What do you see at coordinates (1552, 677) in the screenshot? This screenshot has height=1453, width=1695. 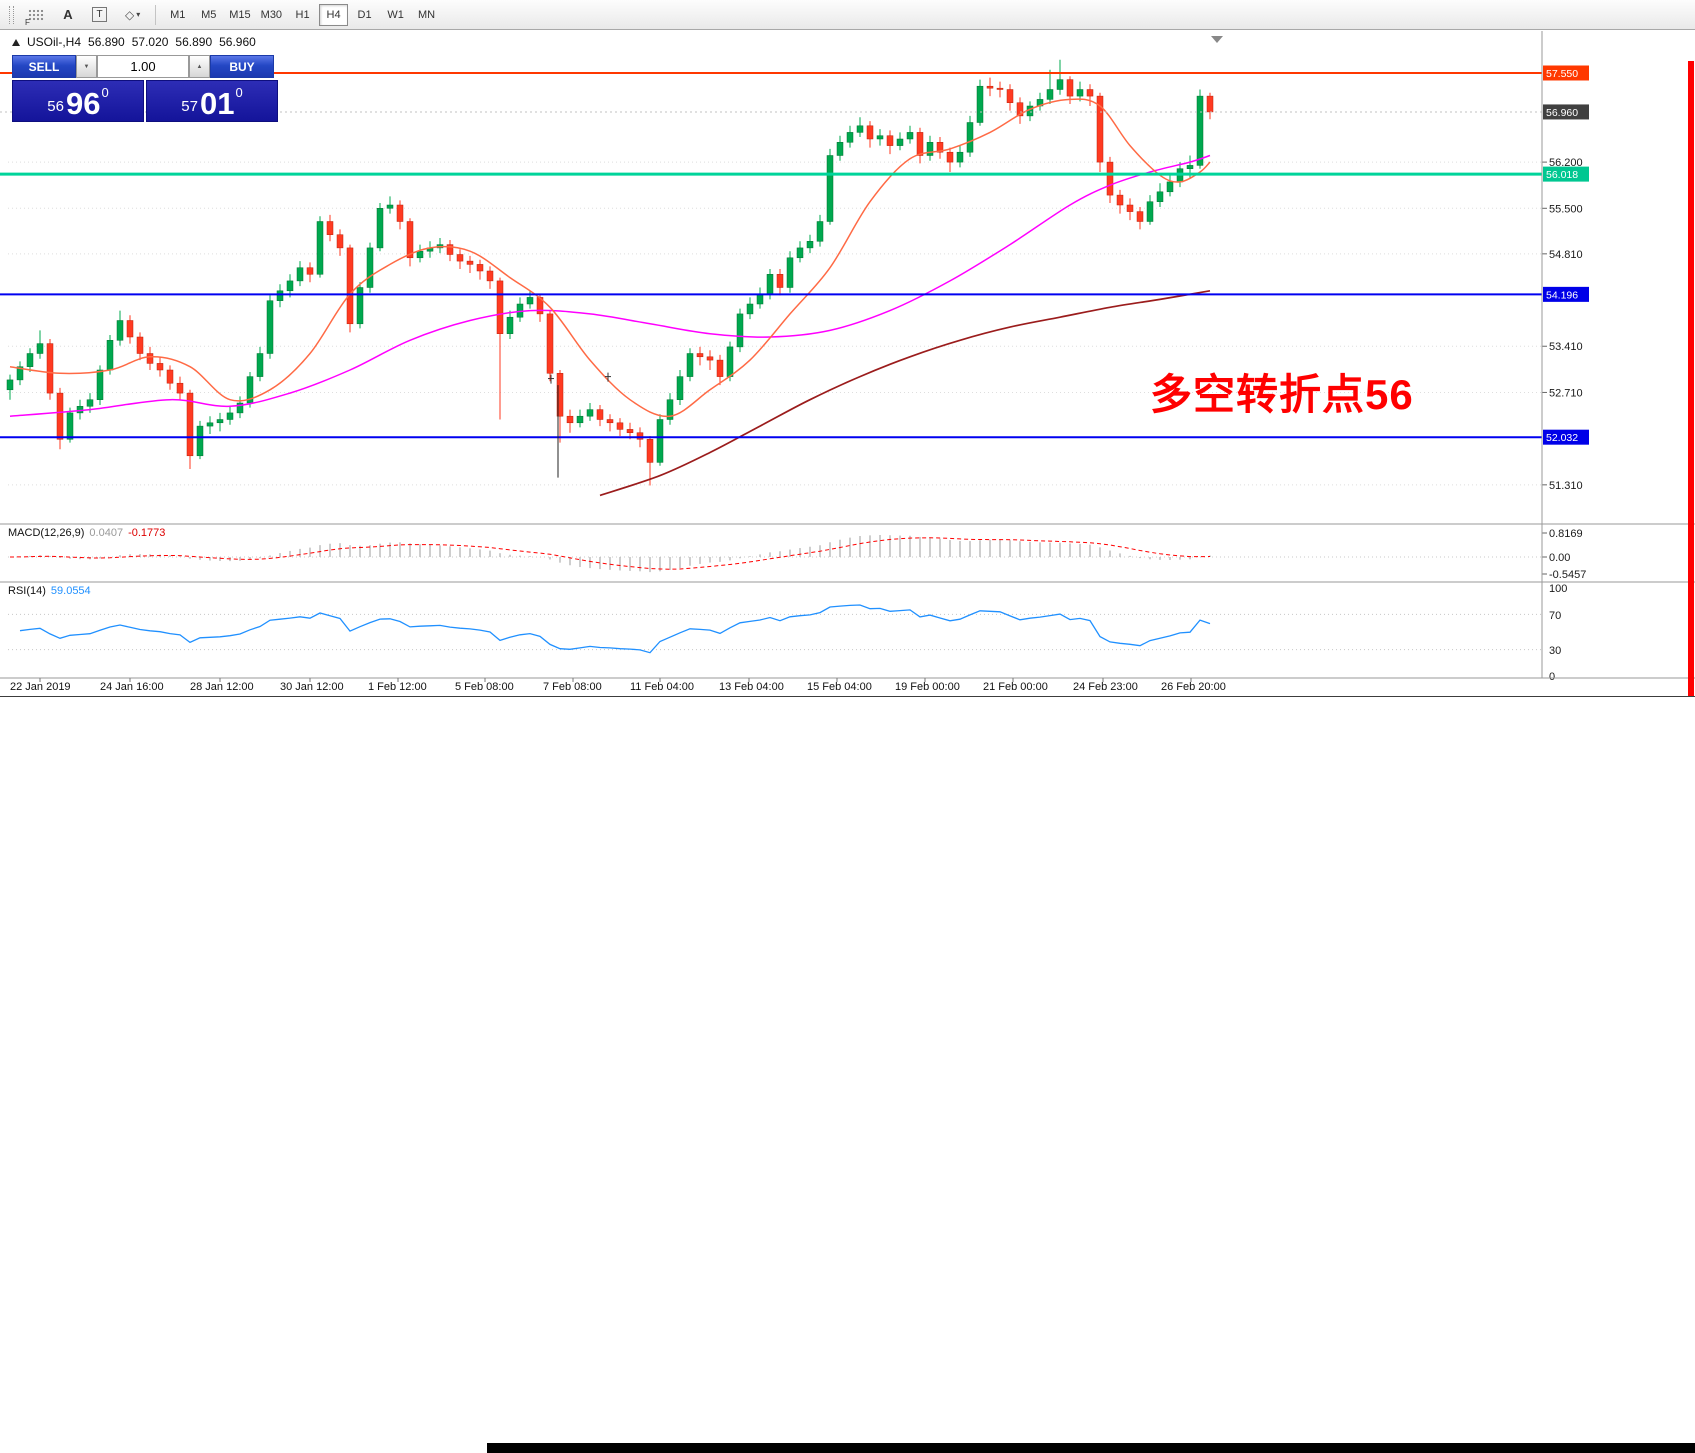 I see `rsi-axis-label: 0` at bounding box center [1552, 677].